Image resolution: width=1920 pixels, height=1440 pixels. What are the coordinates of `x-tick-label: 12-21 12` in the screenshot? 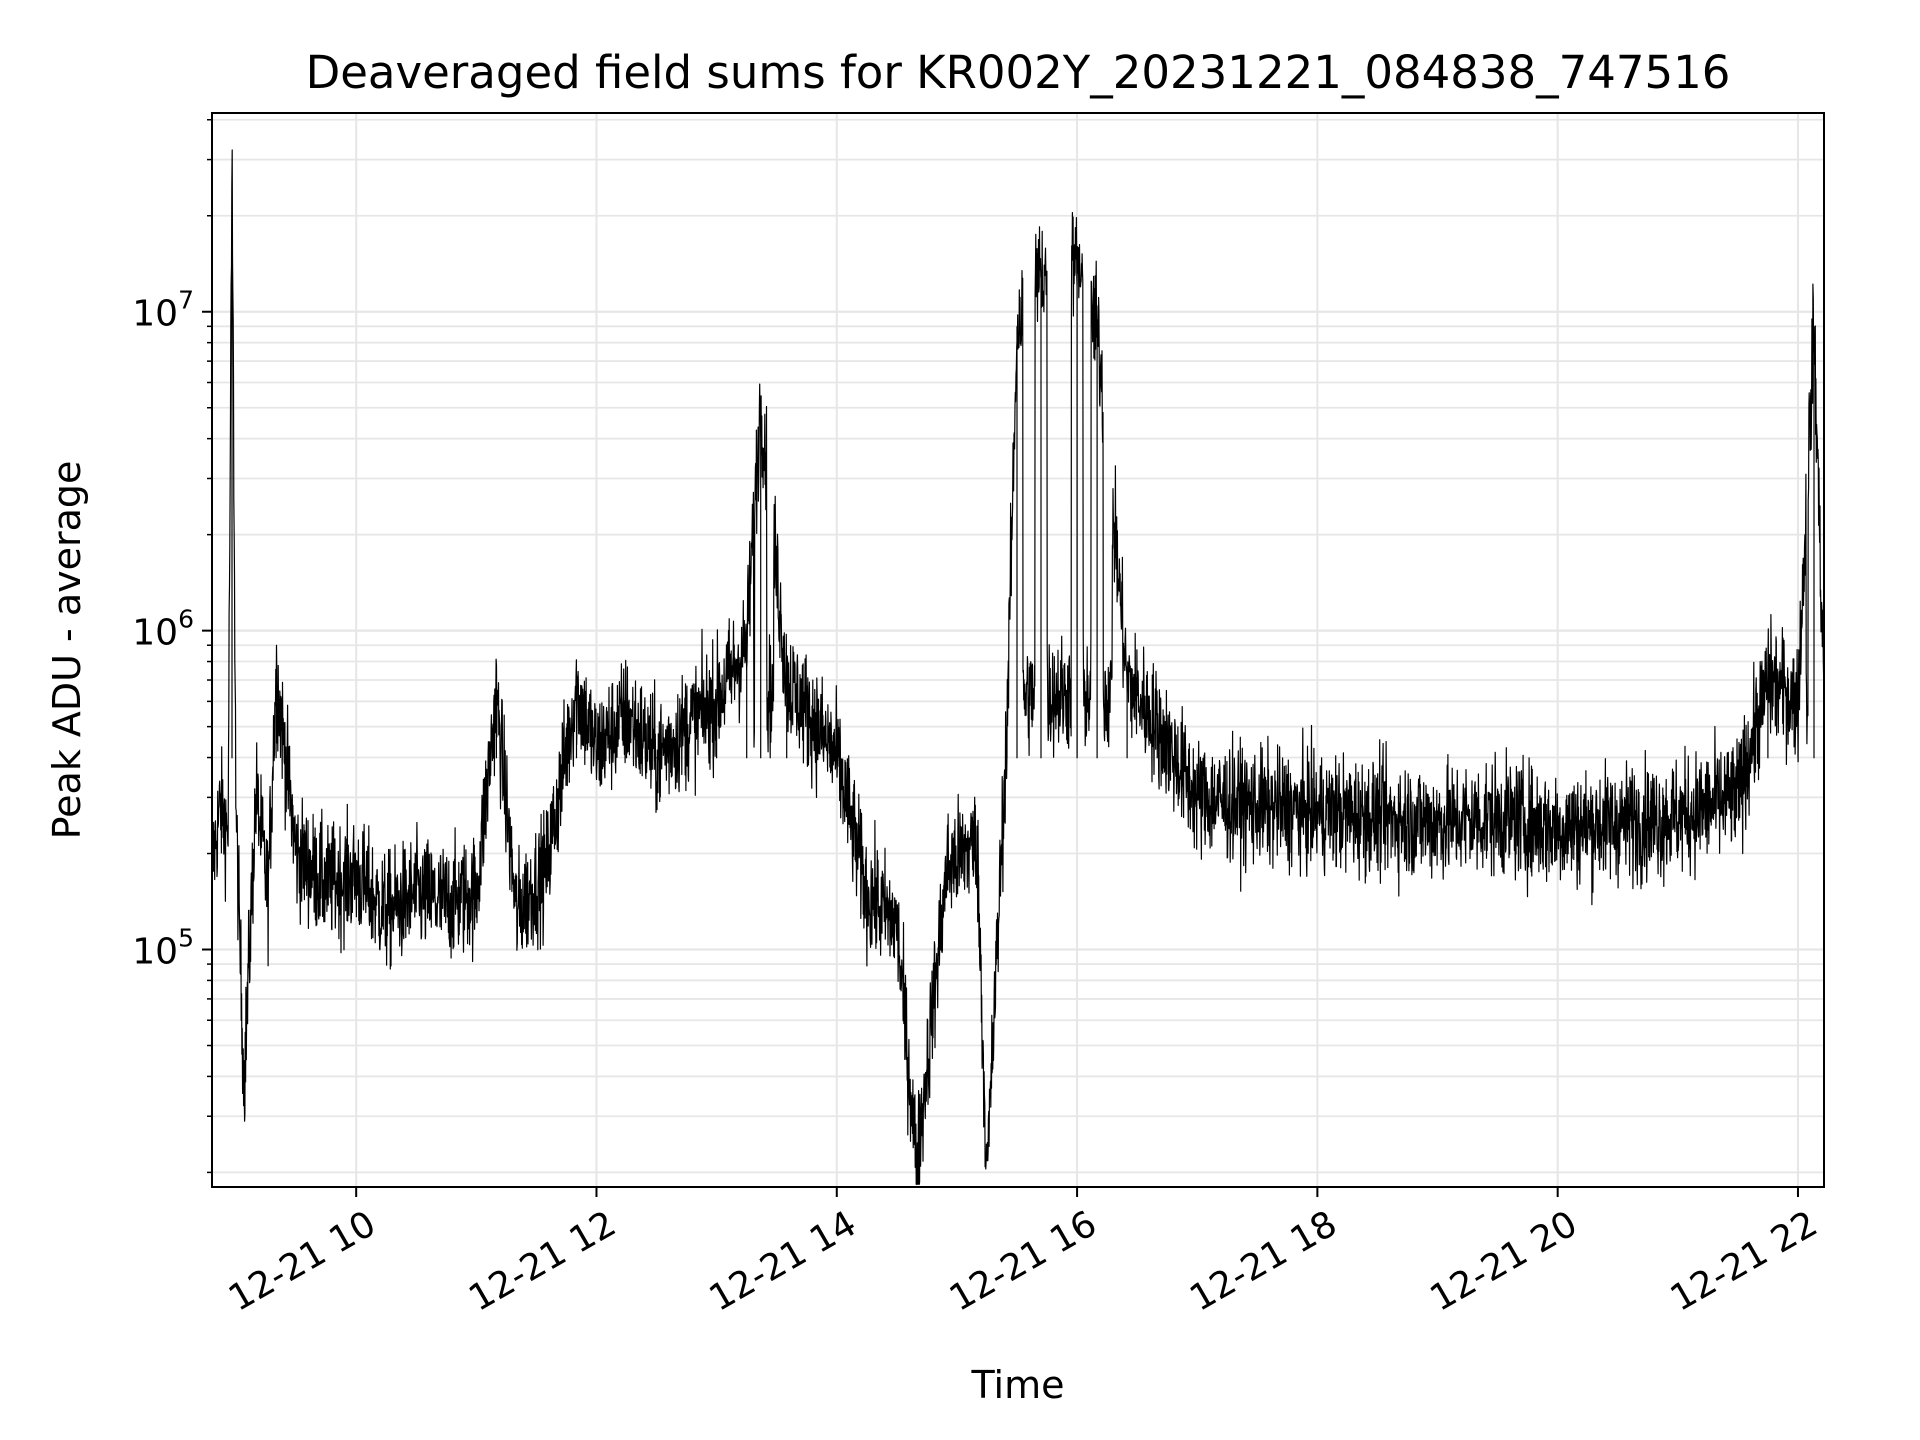 It's located at (542, 1261).